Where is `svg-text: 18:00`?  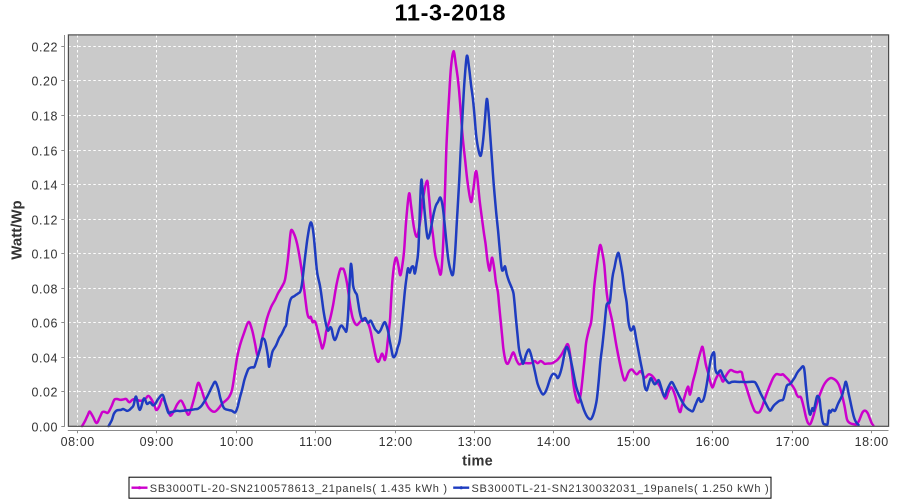
svg-text: 18:00 is located at coordinates (872, 442).